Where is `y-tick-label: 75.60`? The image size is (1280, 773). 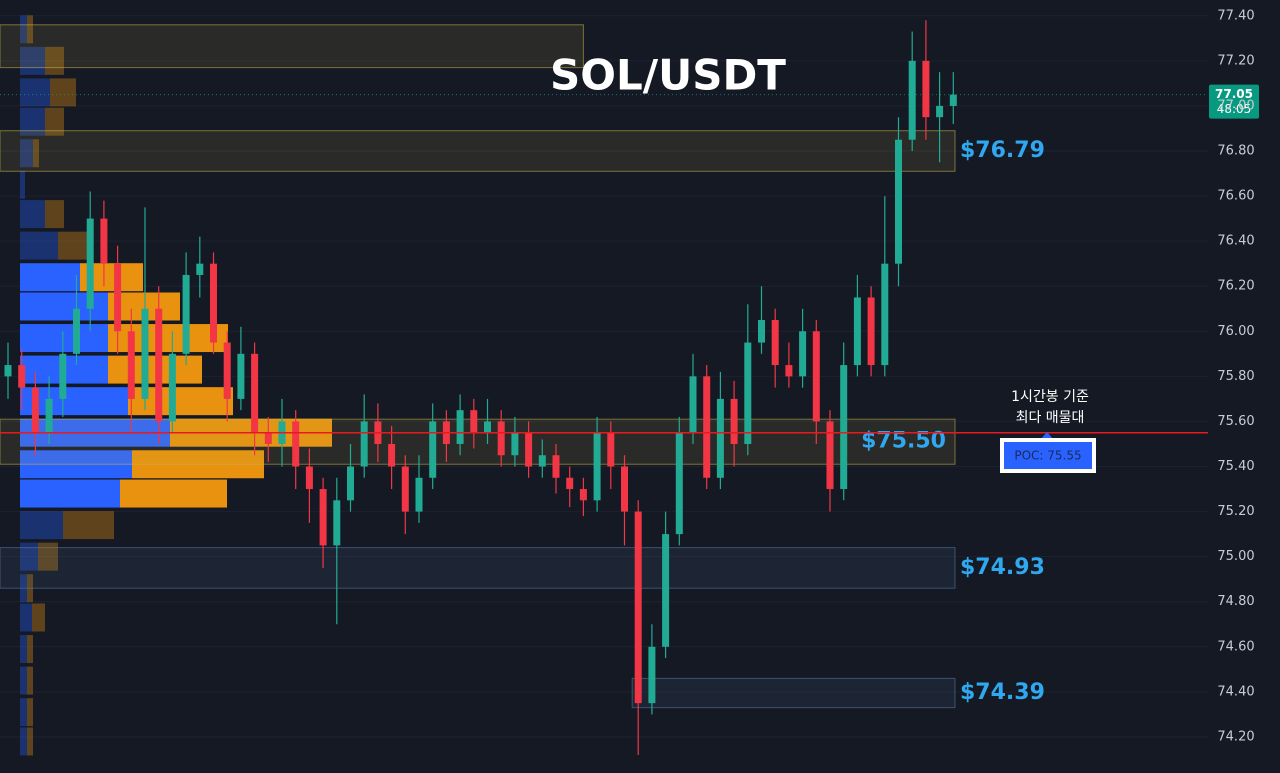
y-tick-label: 75.60 is located at coordinates (1235, 421).